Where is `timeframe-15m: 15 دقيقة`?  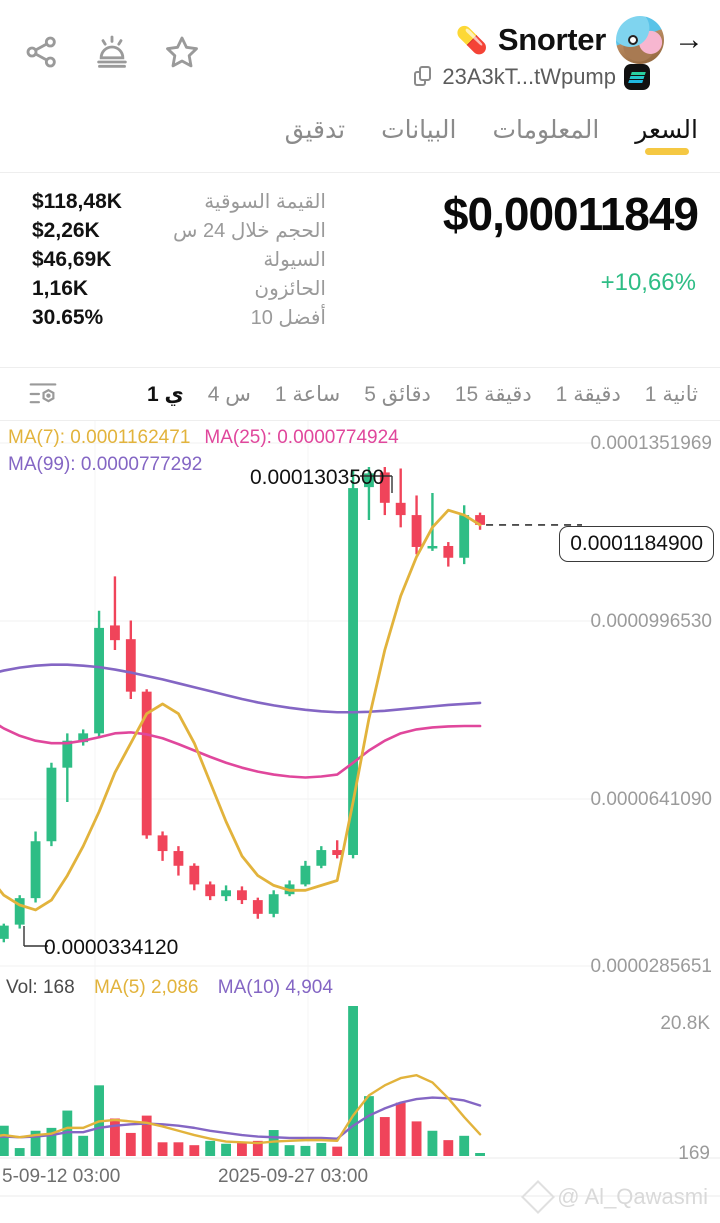
timeframe-15m: 15 دقيقة is located at coordinates (493, 394).